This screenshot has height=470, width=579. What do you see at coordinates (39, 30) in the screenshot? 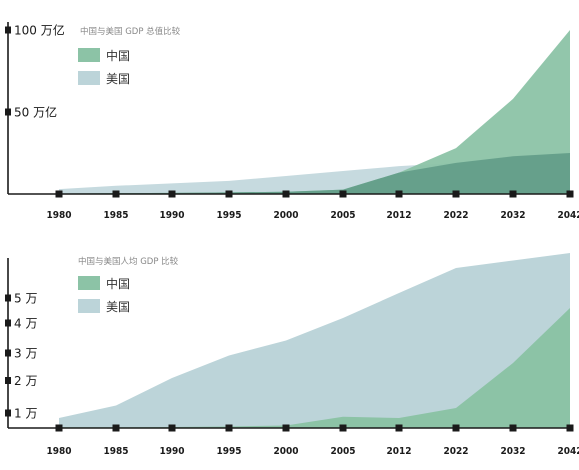
I see `y-tick-label: 100 万亿` at bounding box center [39, 30].